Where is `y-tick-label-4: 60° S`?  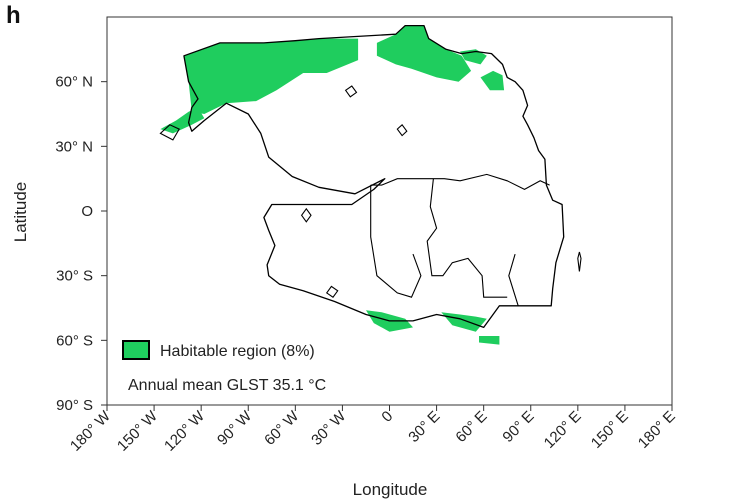
y-tick-label-4: 60° S is located at coordinates (74, 340).